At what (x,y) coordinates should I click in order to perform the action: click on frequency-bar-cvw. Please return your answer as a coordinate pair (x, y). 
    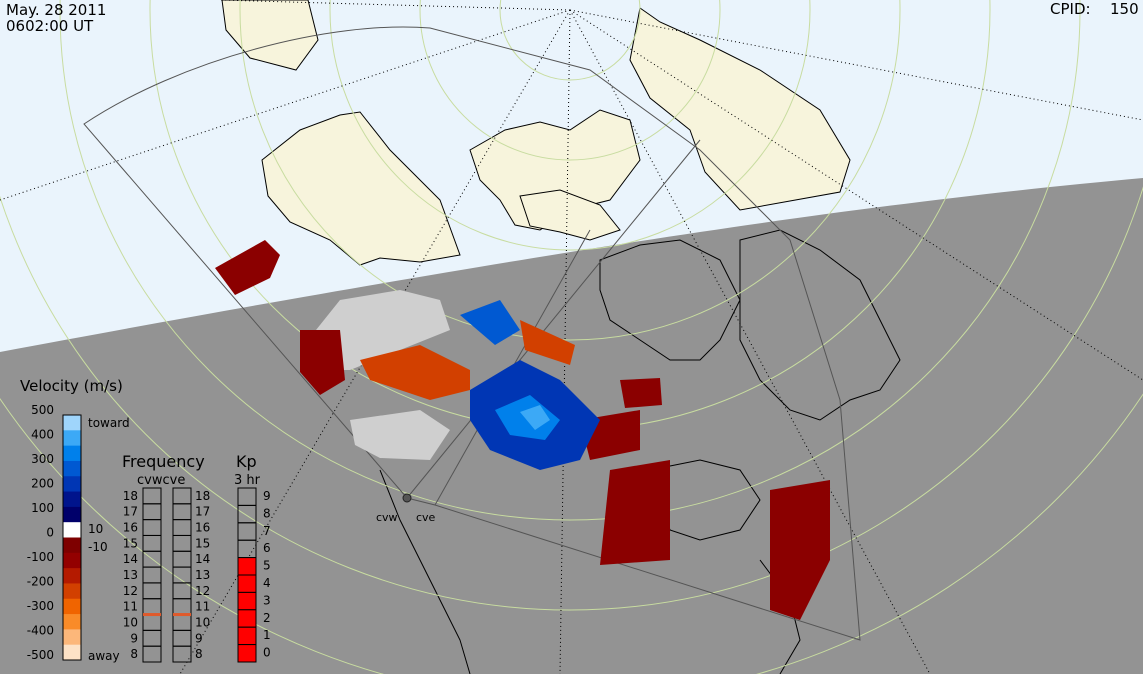
    Looking at the image, I should click on (152, 575).